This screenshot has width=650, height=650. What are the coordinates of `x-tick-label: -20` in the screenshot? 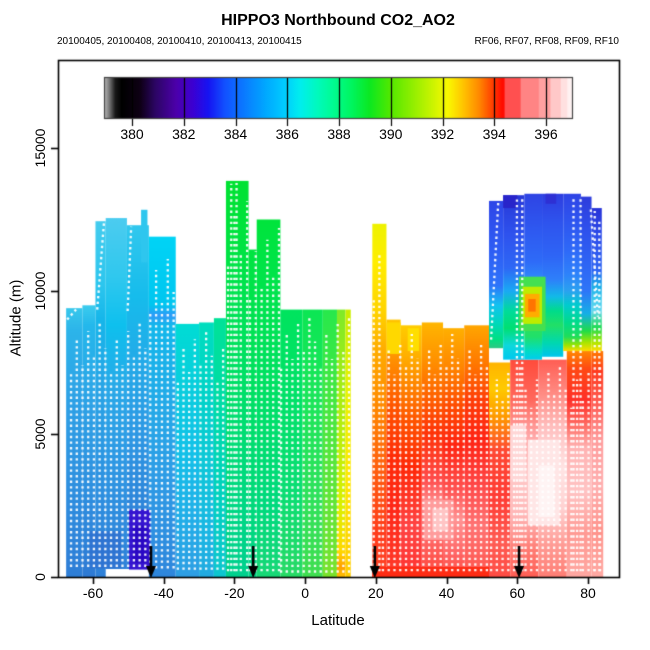 It's located at (234, 593).